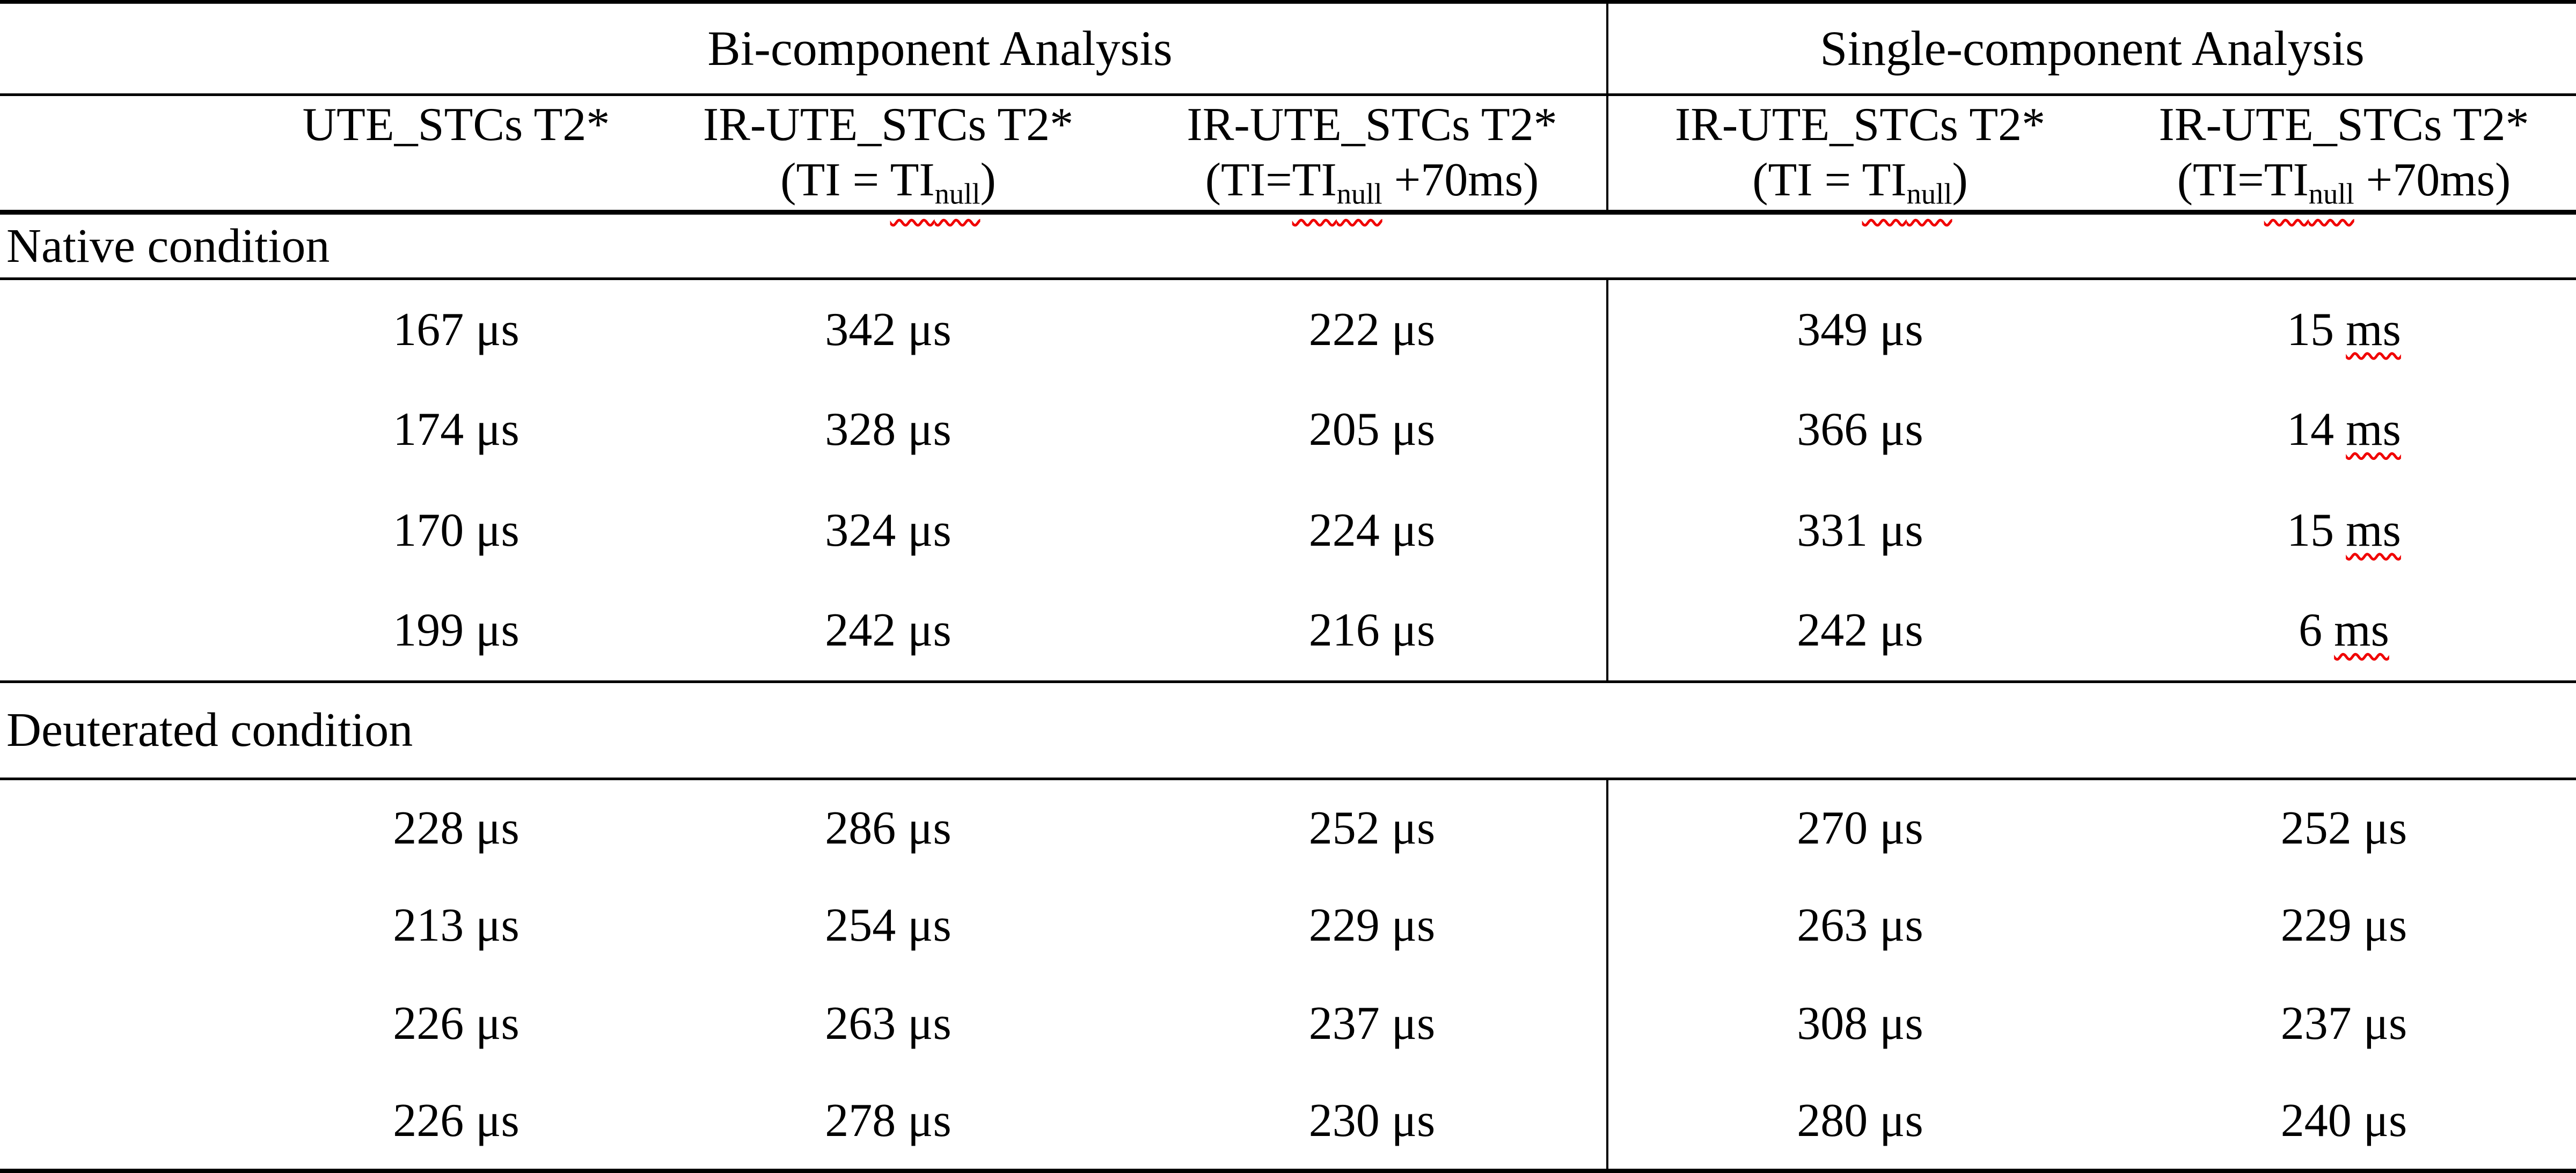 This screenshot has width=2576, height=1173. What do you see at coordinates (456, 530) in the screenshot?
I see `value-cell: 170 μs` at bounding box center [456, 530].